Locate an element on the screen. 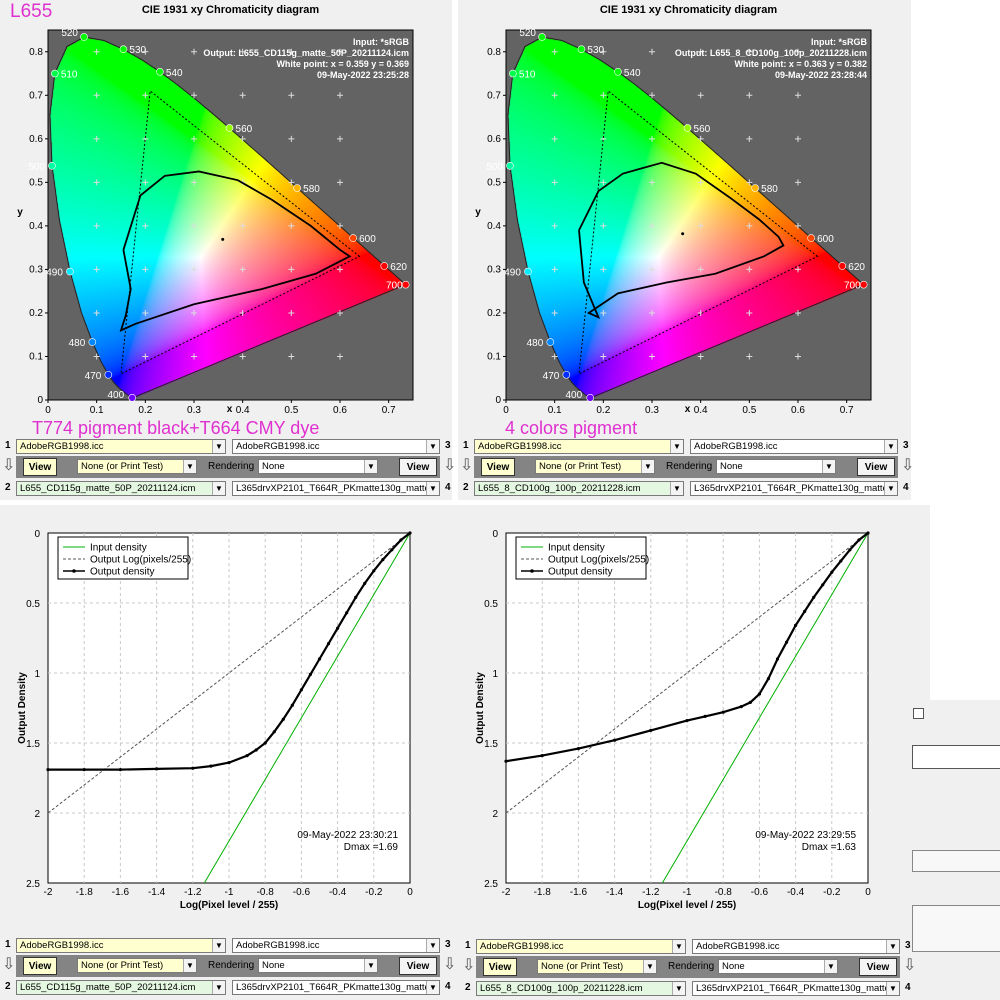 This screenshot has width=1000, height=1000. x-tick-label: 0.5 is located at coordinates (291, 410).